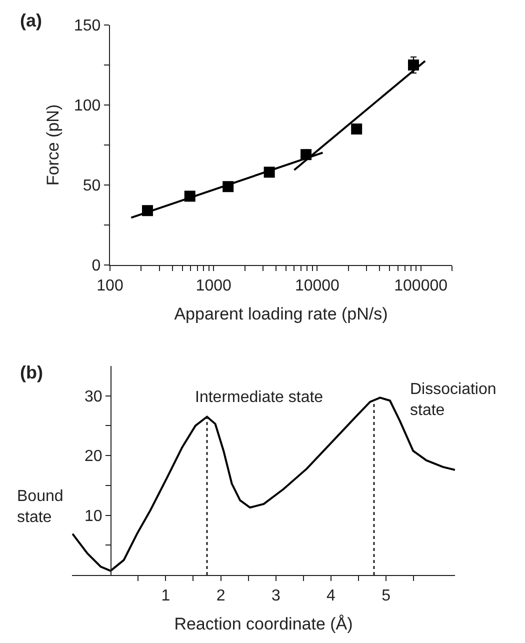 Image resolution: width=525 pixels, height=643 pixels. Describe the element at coordinates (275, 595) in the screenshot. I see `x-tick-label: 3` at that location.